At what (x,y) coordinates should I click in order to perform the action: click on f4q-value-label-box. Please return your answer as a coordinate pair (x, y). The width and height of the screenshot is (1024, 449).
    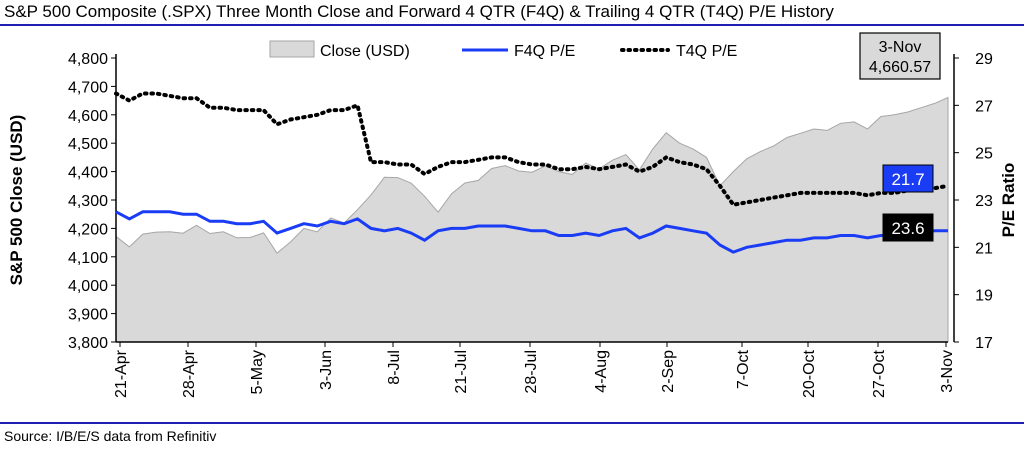
    Looking at the image, I should click on (908, 178).